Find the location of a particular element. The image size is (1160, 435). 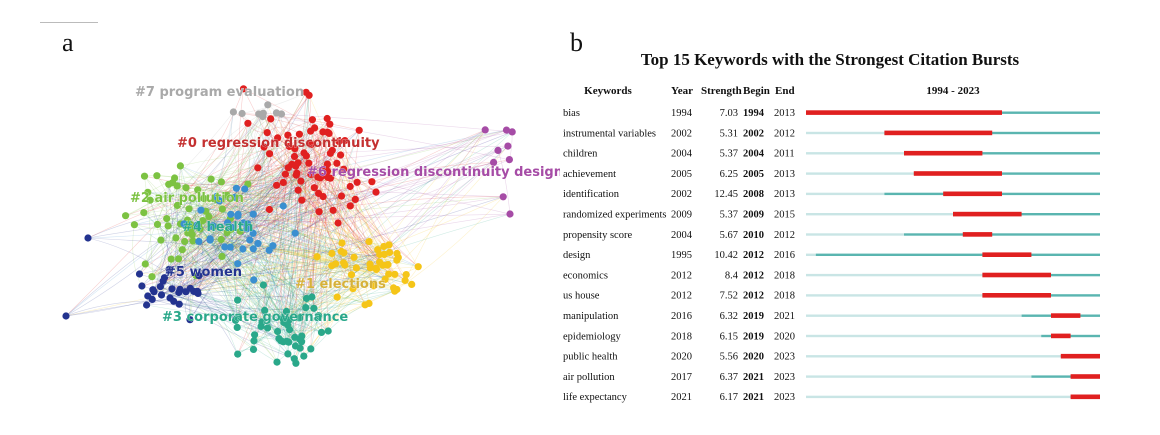

year-cell: 2005 is located at coordinates (681, 174).